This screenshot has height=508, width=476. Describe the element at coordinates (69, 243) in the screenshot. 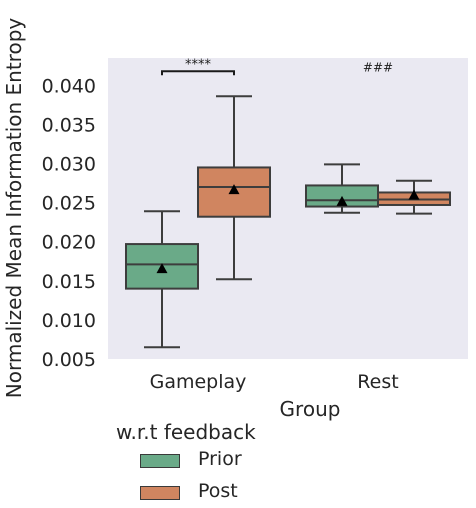

I see `y-tick-label: 0.020` at that location.